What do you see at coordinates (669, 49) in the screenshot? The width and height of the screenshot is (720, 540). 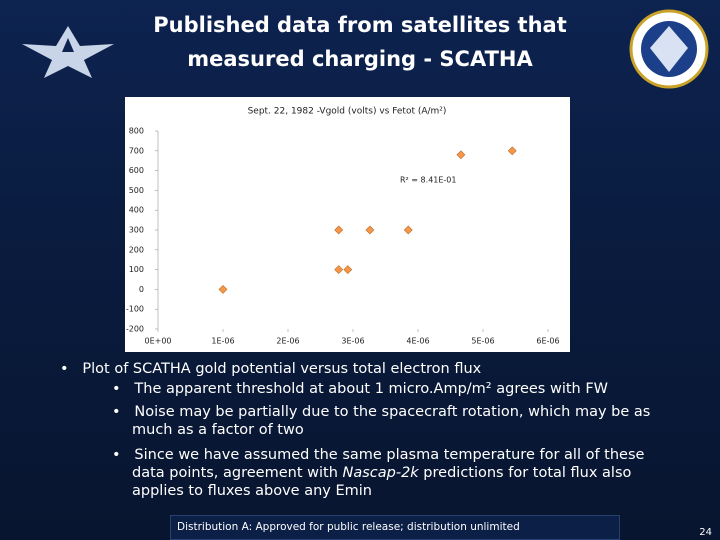 I see `logo-right` at bounding box center [669, 49].